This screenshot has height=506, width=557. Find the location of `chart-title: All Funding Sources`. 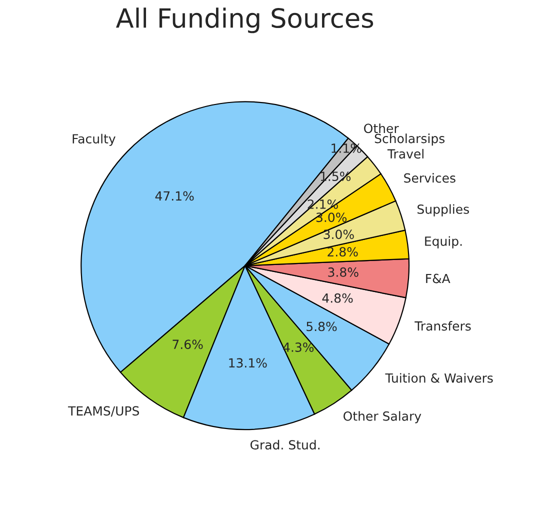

chart-title: All Funding Sources is located at coordinates (245, 21).